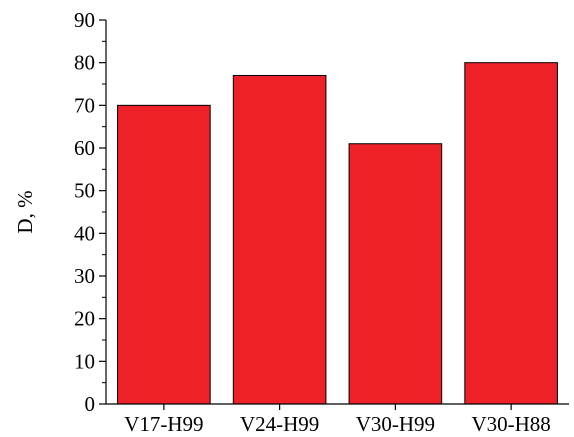  What do you see at coordinates (164, 254) in the screenshot?
I see `bar-v17-h99` at bounding box center [164, 254].